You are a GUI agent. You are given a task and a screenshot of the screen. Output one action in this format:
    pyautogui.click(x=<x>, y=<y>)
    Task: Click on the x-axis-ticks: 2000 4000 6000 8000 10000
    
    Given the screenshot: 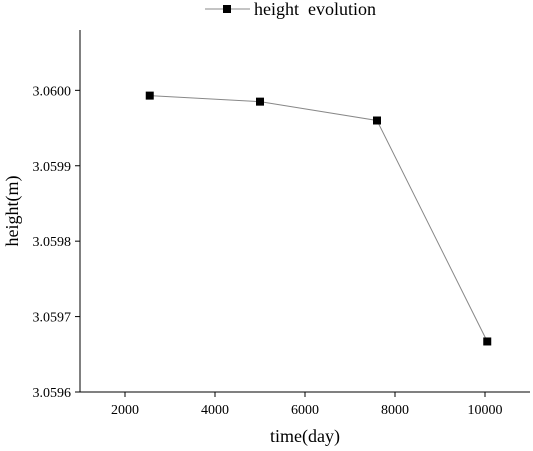 What is the action you would take?
    pyautogui.click(x=307, y=405)
    